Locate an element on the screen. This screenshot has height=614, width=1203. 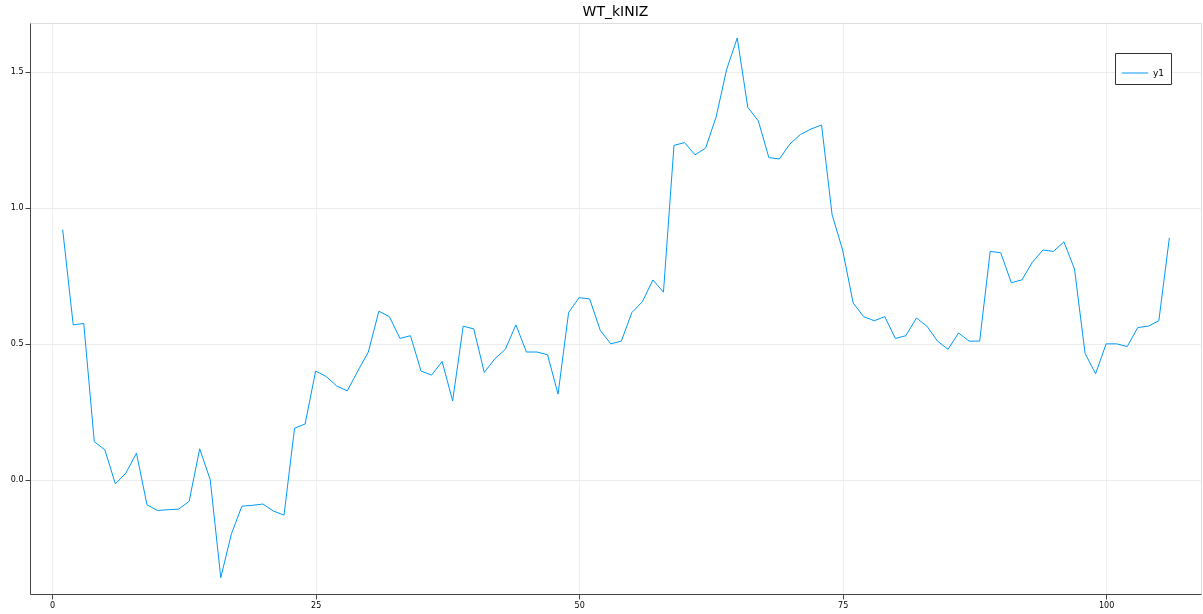
y-tick-label: 1.5 is located at coordinates (17, 72).